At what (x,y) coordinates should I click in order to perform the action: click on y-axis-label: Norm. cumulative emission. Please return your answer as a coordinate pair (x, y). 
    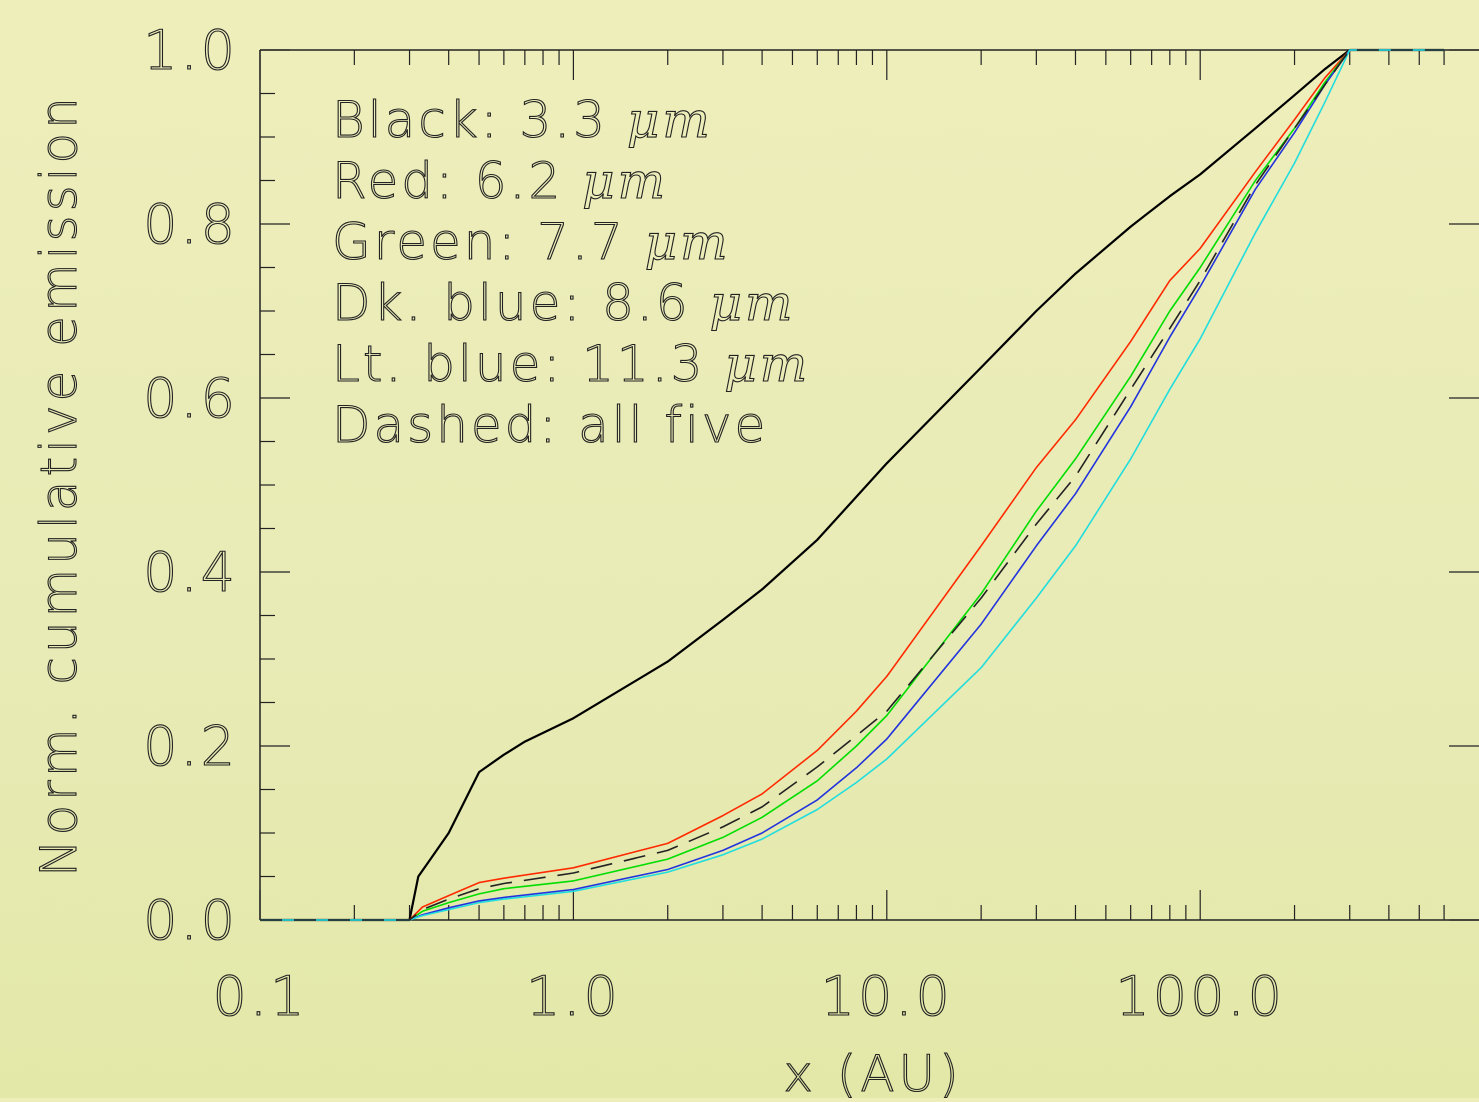
    Looking at the image, I should click on (59, 485).